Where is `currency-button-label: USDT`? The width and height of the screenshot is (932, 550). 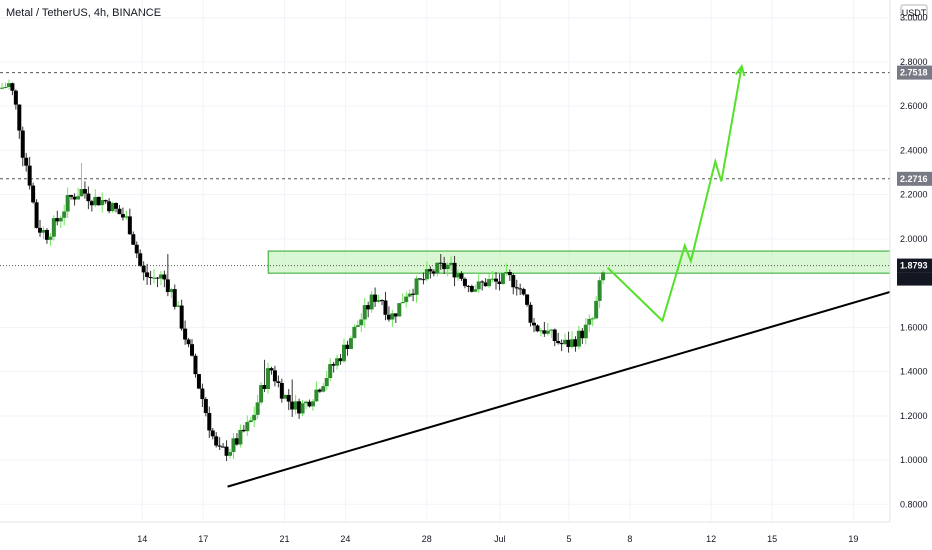 currency-button-label: USDT is located at coordinates (914, 13).